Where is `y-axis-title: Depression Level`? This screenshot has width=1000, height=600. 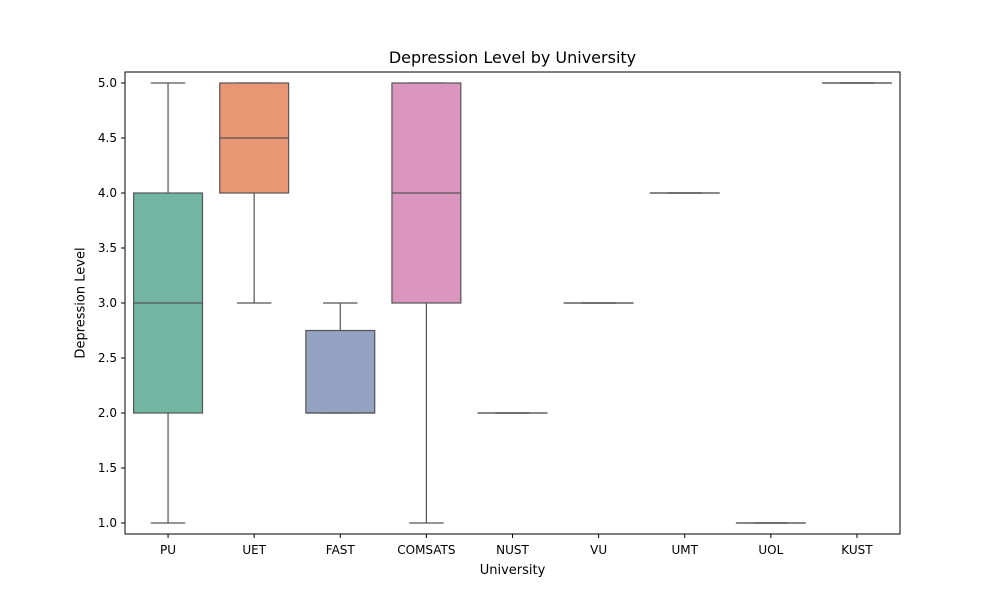
y-axis-title: Depression Level is located at coordinates (81, 302).